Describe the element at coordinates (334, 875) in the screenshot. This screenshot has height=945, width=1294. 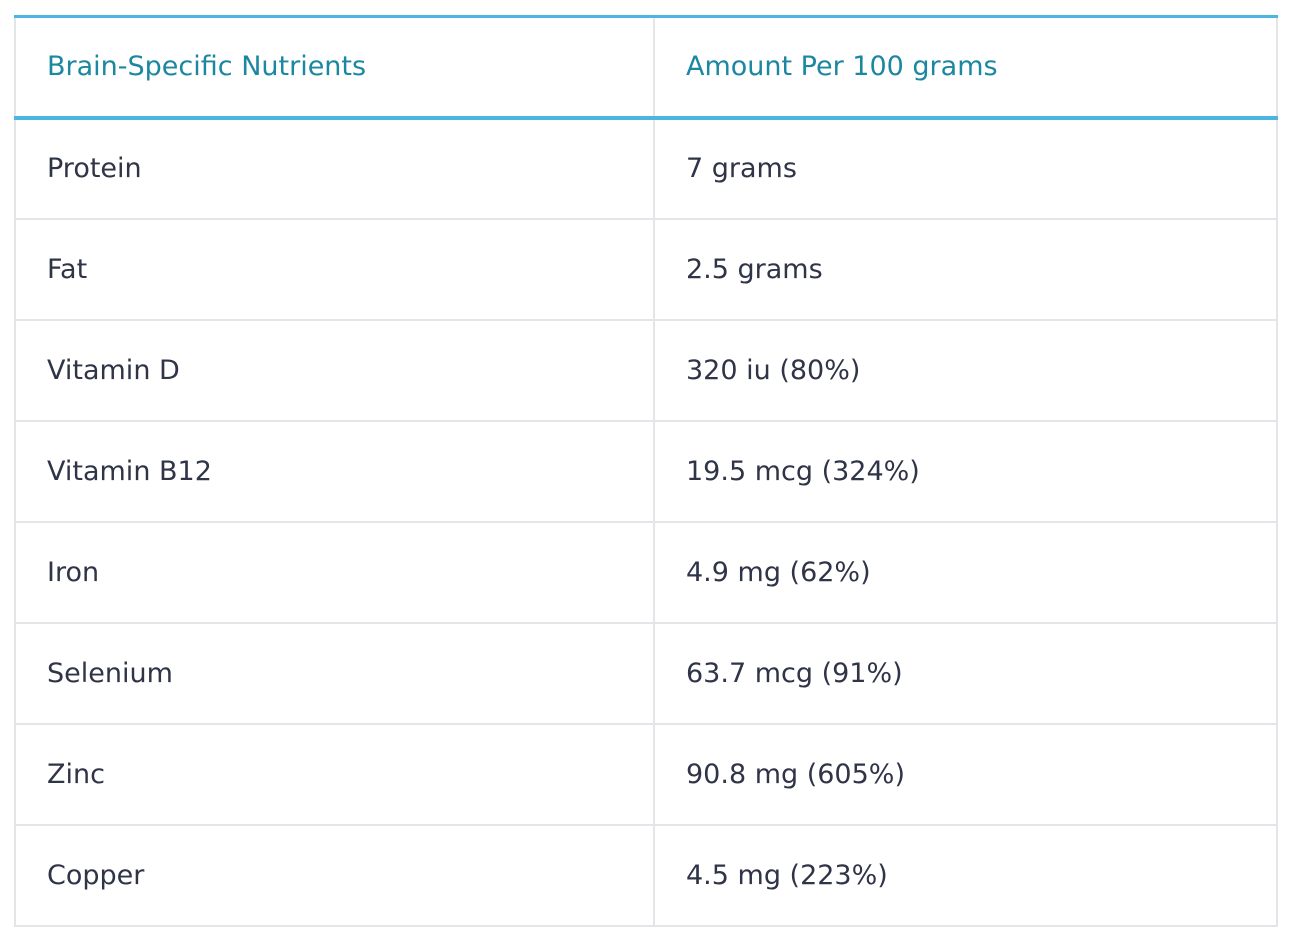
I see `nutrient-name: Copper` at that location.